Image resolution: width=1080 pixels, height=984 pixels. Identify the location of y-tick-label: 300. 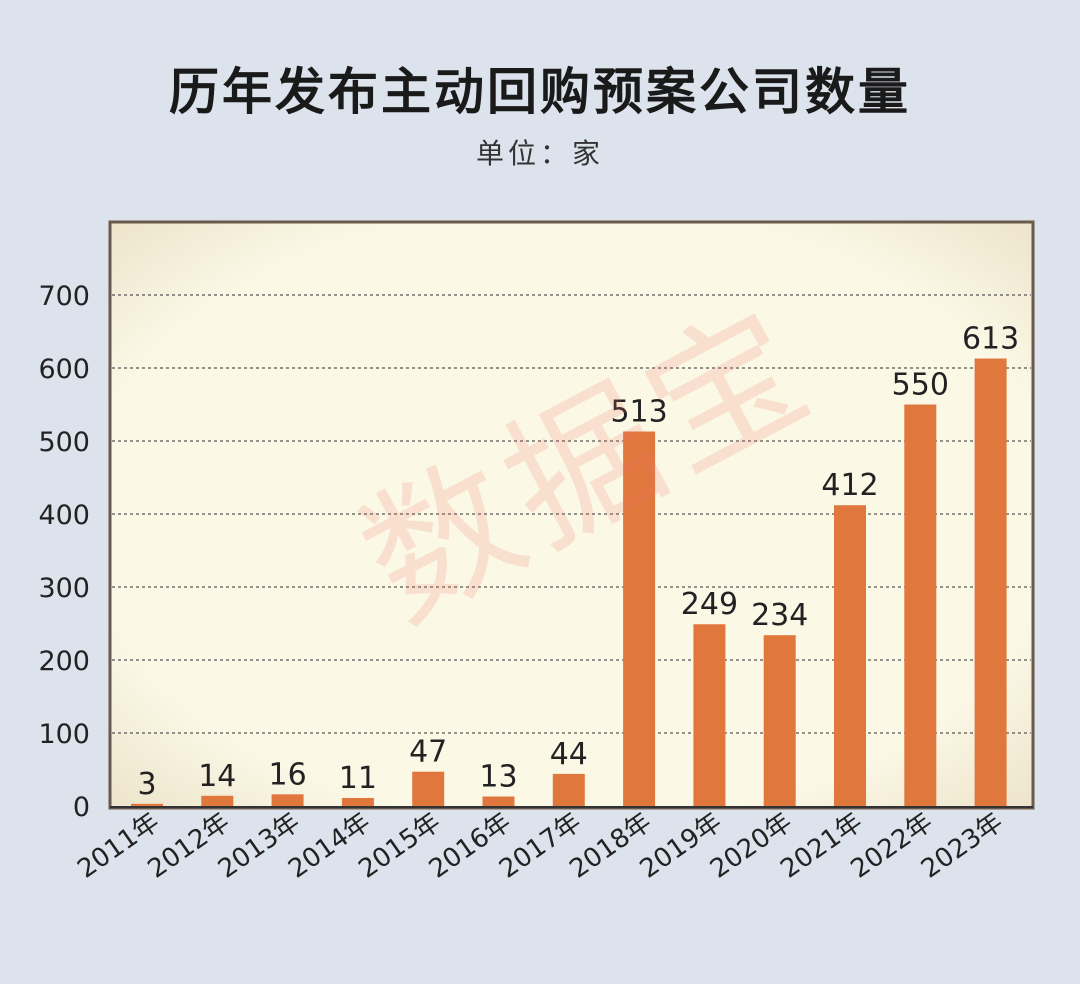
(64, 588).